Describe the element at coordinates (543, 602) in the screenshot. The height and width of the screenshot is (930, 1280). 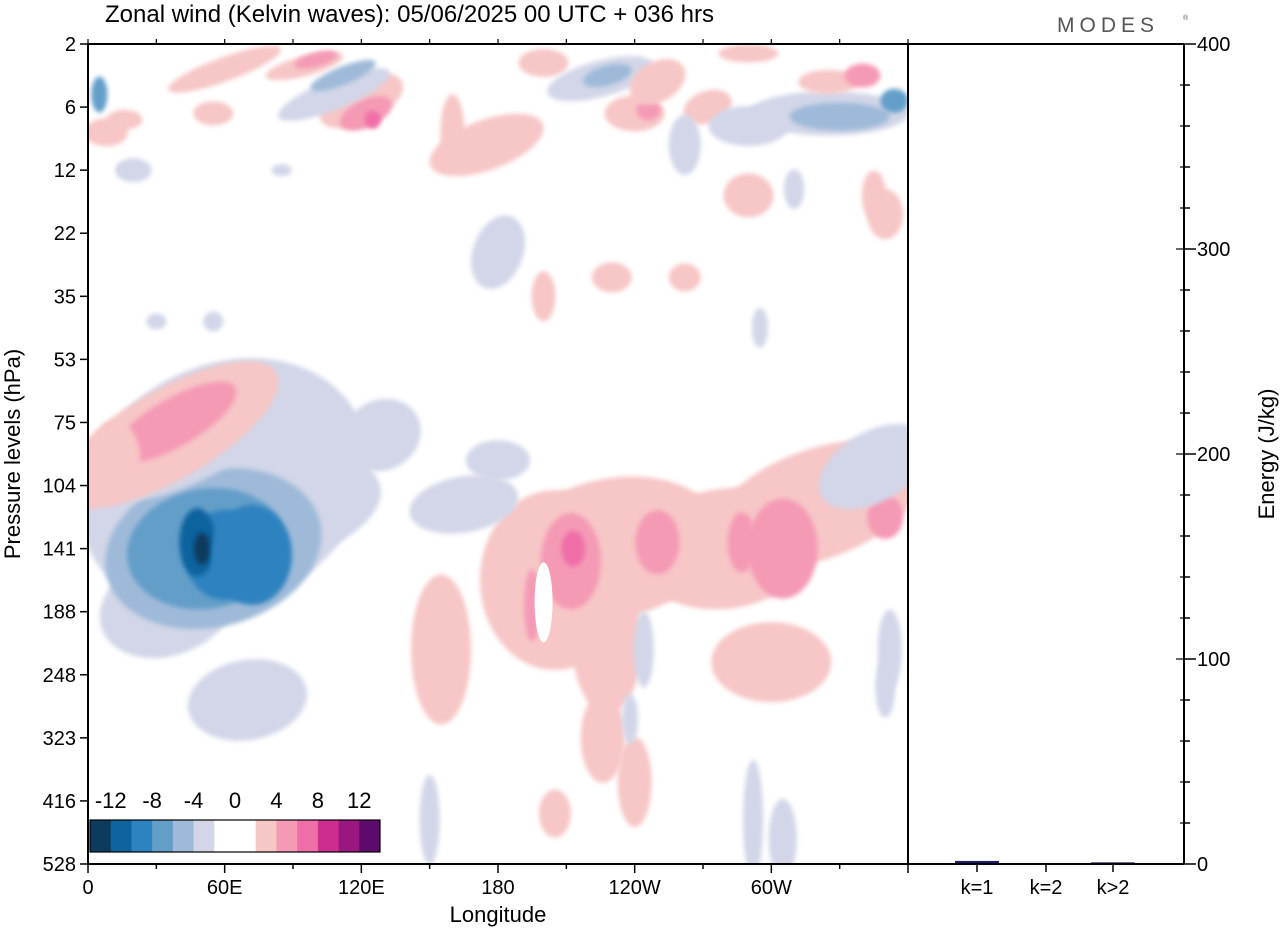
I see `zero-contour-gap` at that location.